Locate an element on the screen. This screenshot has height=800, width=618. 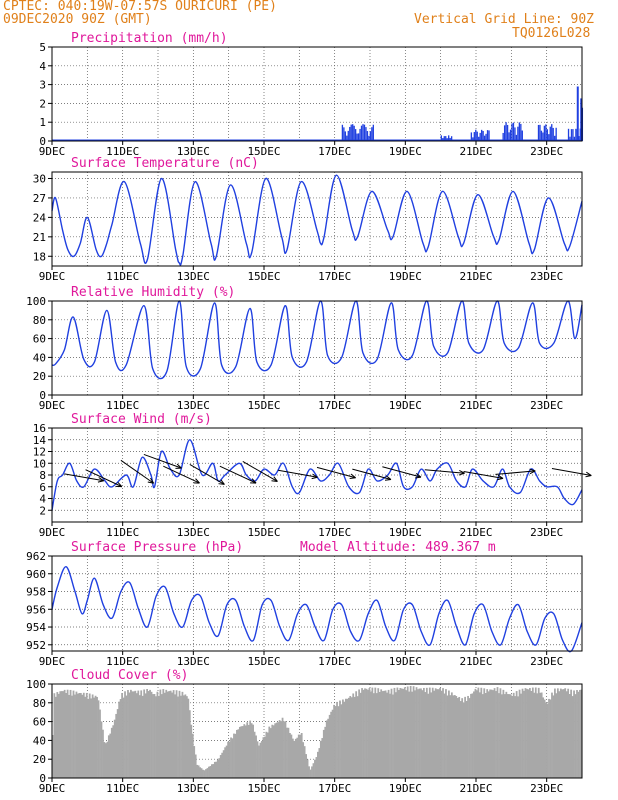
y-tick-label: 4 is located at coordinates (42, 66).